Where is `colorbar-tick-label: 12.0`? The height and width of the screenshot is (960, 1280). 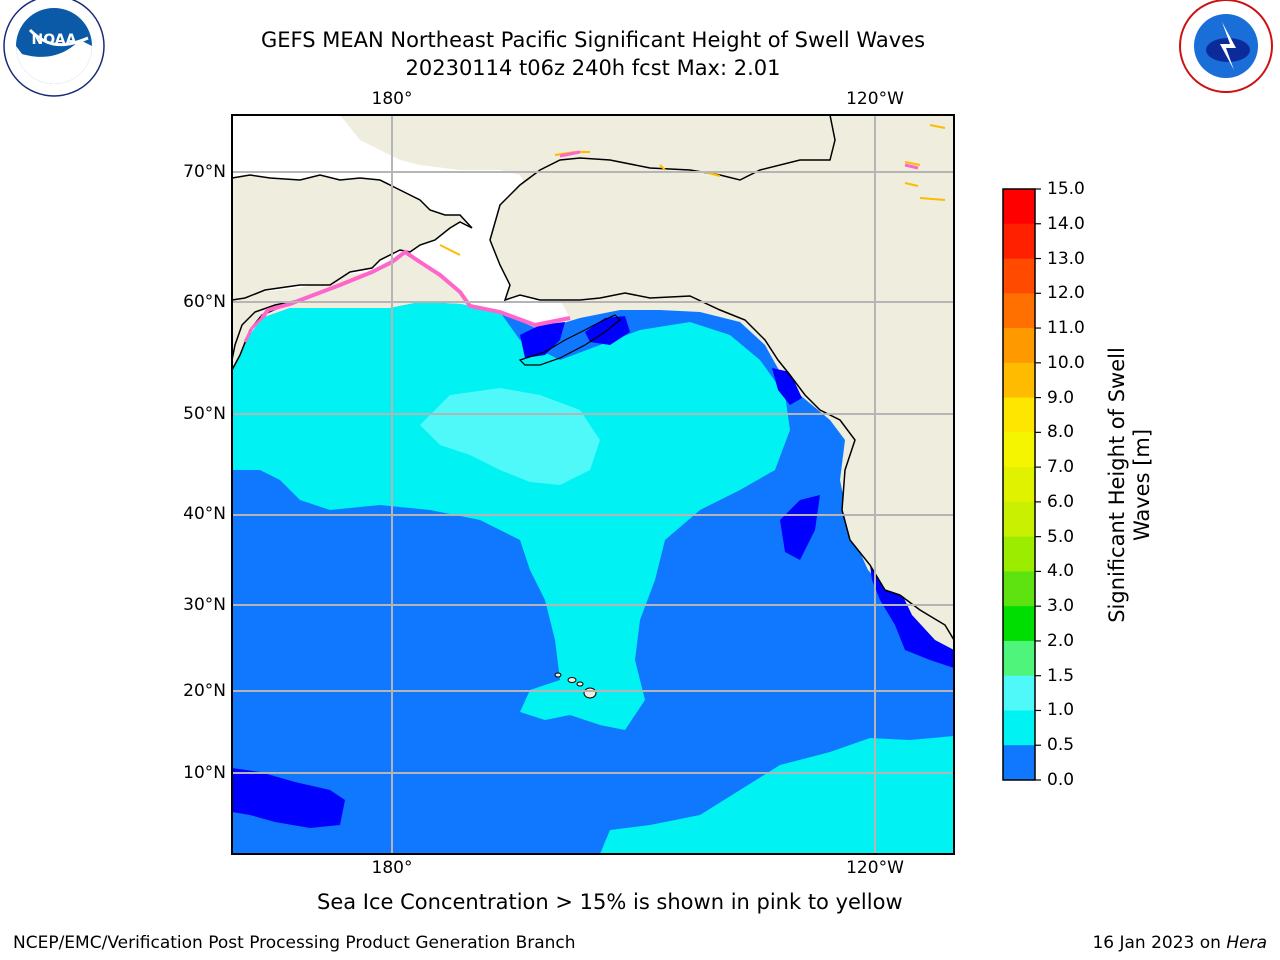
colorbar-tick-label: 12.0 is located at coordinates (1066, 293).